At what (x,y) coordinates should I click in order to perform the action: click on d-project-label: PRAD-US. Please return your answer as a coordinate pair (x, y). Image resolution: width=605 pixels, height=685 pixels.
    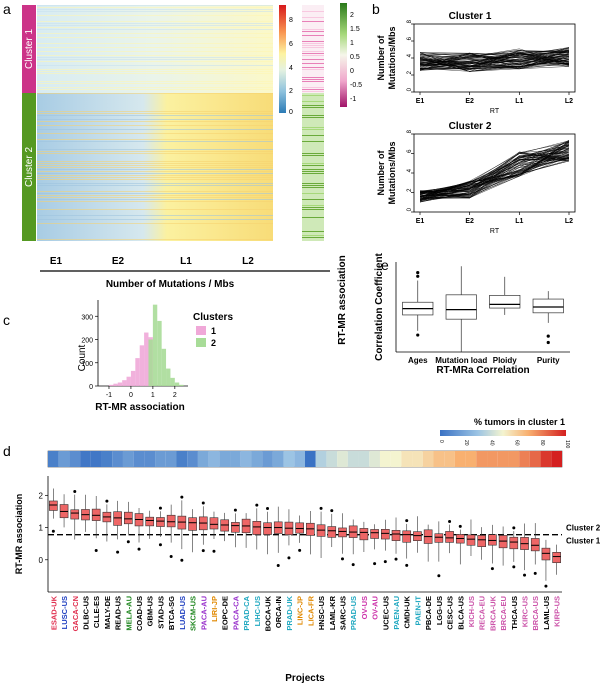
    Looking at the image, I should click on (353, 613).